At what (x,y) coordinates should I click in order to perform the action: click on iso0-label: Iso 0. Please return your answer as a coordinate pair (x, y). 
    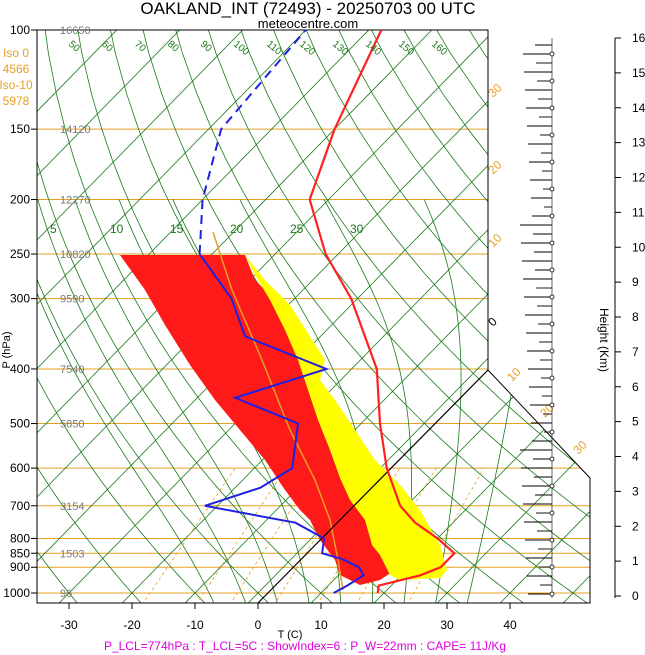
    Looking at the image, I should click on (16, 53).